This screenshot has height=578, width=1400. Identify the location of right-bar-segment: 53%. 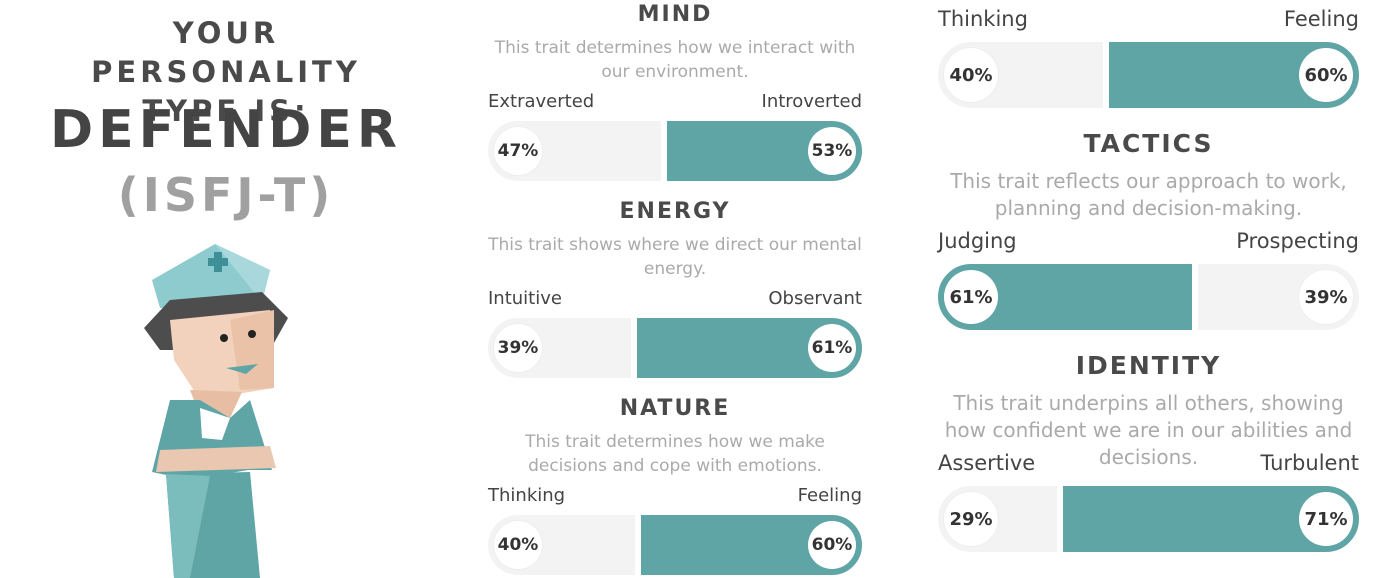
(764, 151).